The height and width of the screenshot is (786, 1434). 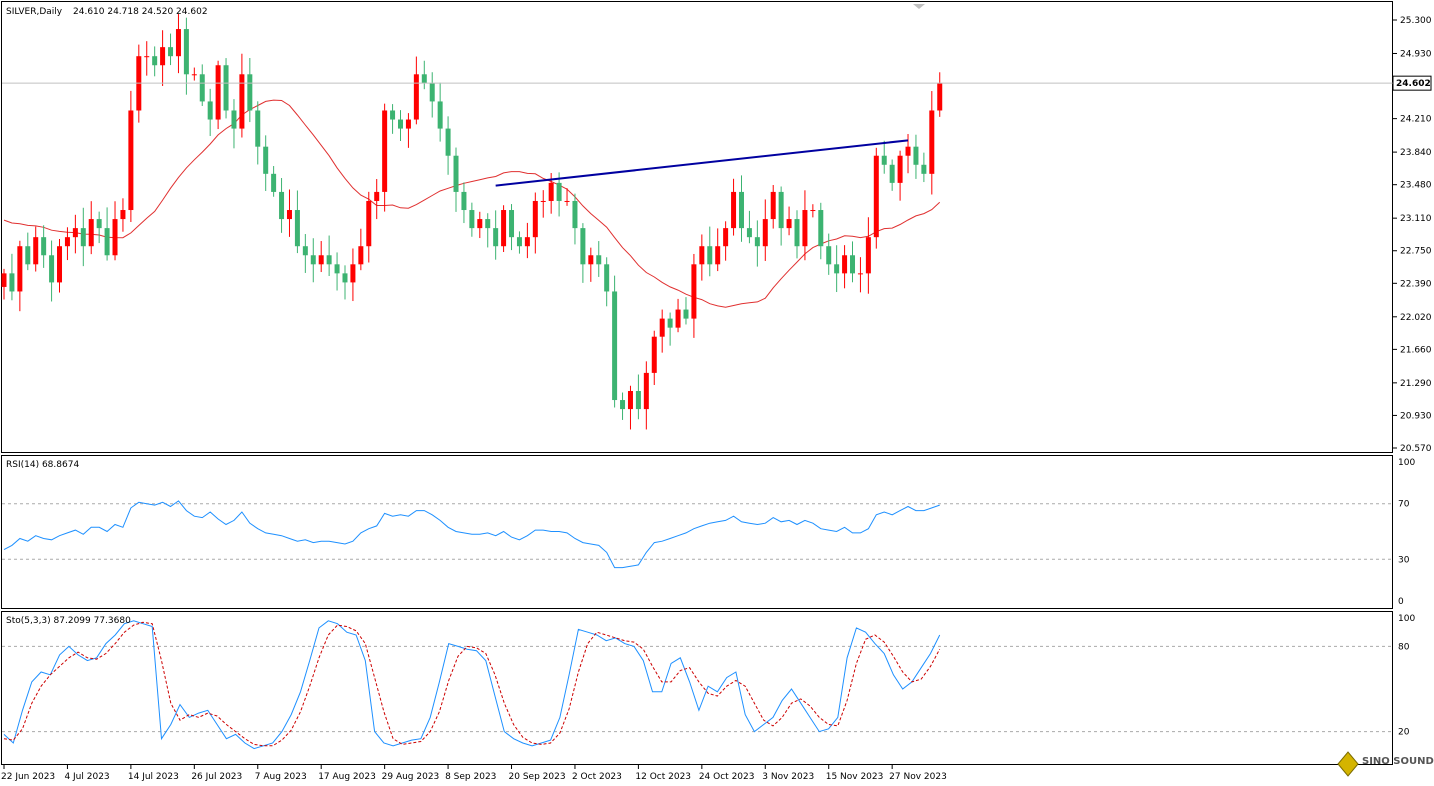 What do you see at coordinates (918, 777) in the screenshot?
I see `time-tick-label: 27 Nov 2023` at bounding box center [918, 777].